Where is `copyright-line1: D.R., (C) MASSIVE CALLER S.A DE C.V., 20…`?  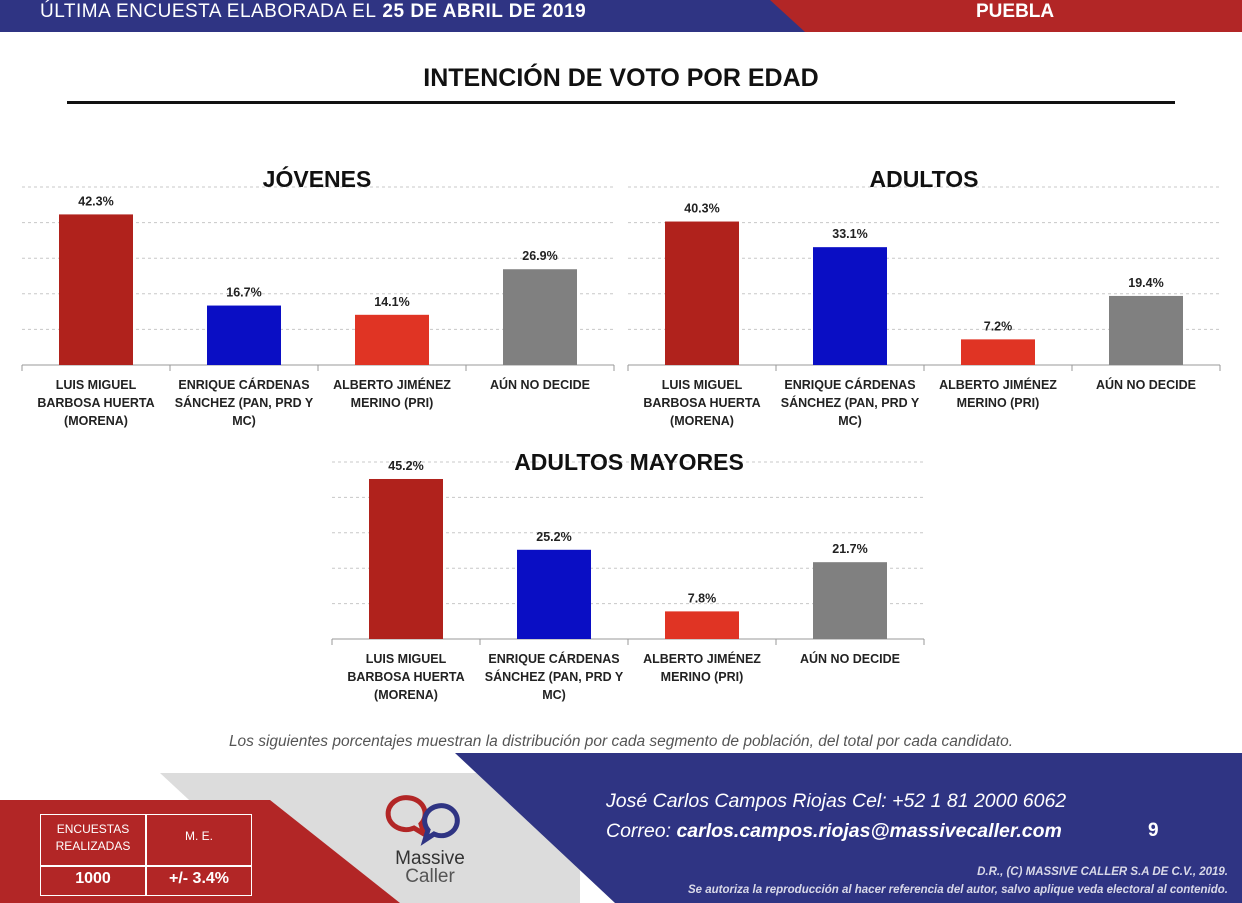
copyright-line1: D.R., (C) MASSIVE CALLER S.A DE C.V., 20… is located at coordinates (1102, 872).